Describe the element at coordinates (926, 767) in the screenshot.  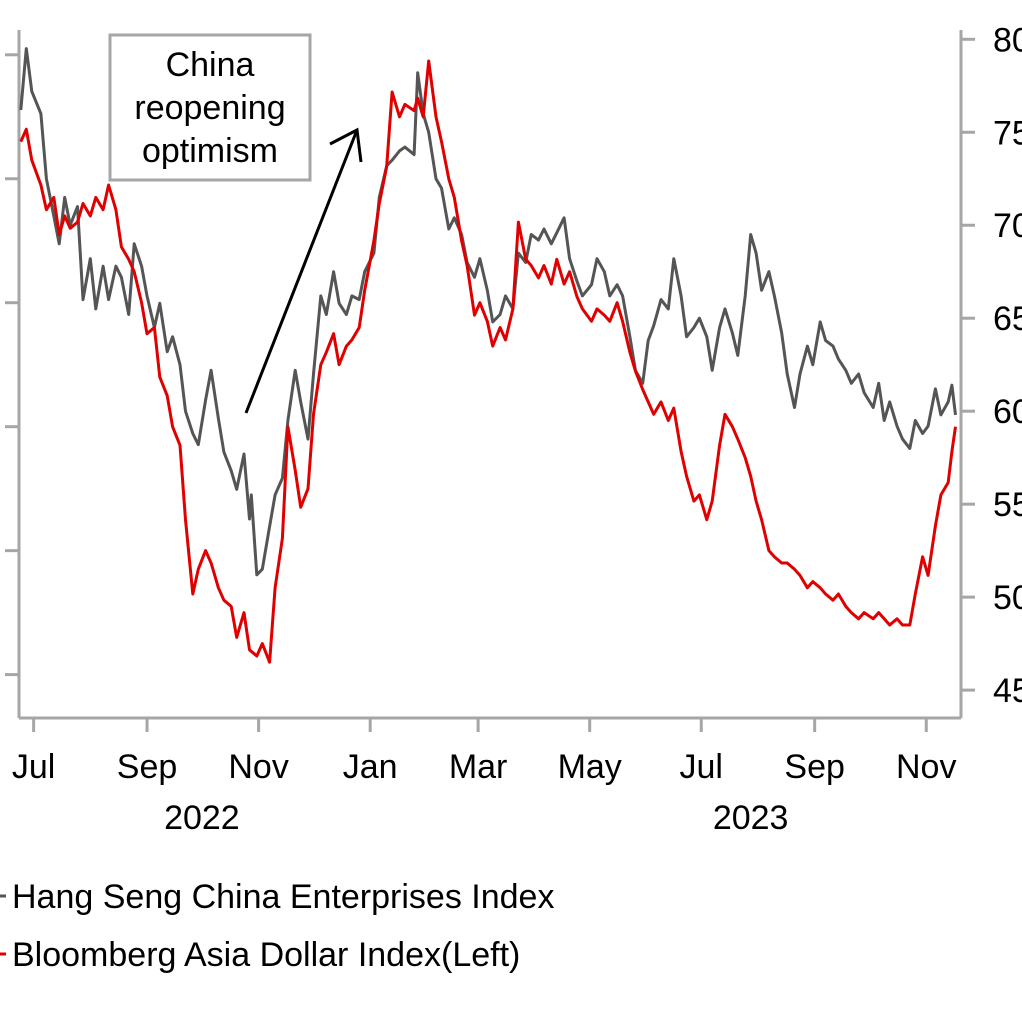
I see `x-tick-label-8: Nov` at that location.